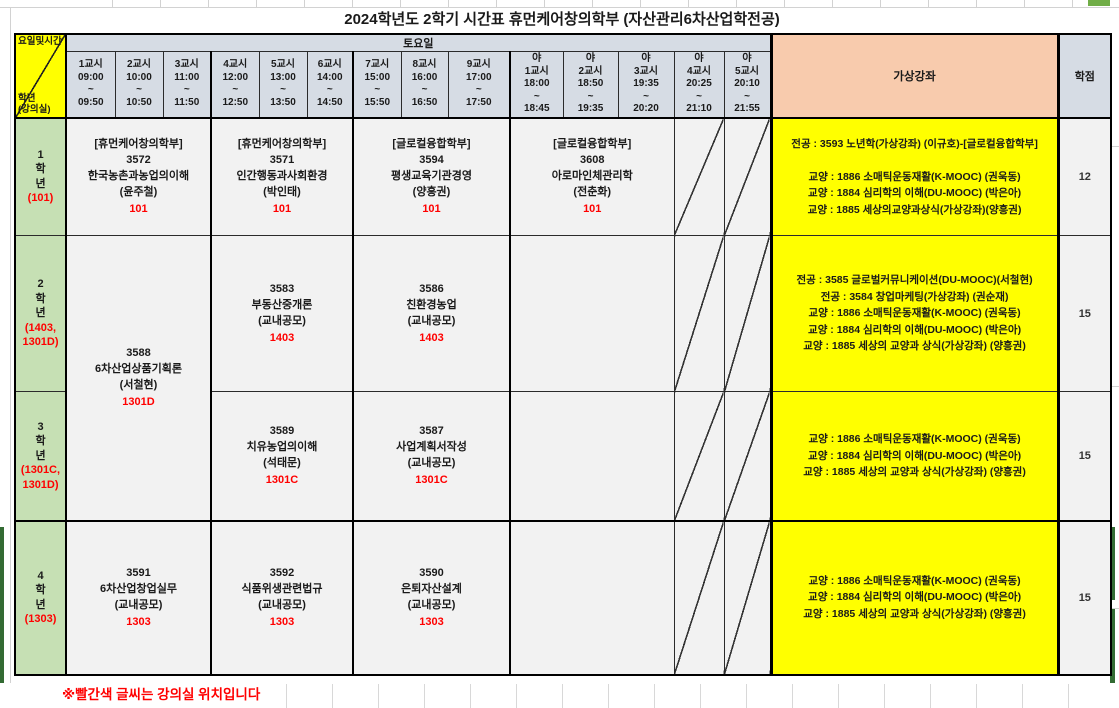  Describe the element at coordinates (138, 176) in the screenshot. I see `course-cell: [휴먼케어창의학부] 3572 한국농촌과농업의이해 (윤주철) 101` at that location.